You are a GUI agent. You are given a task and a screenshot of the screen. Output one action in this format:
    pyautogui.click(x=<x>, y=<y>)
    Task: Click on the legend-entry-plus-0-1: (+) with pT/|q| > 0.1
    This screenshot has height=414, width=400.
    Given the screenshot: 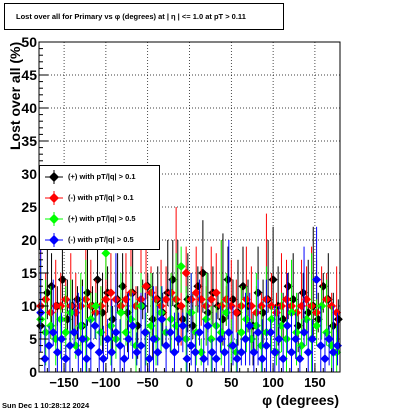 What is the action you would take?
    pyautogui.click(x=100, y=177)
    